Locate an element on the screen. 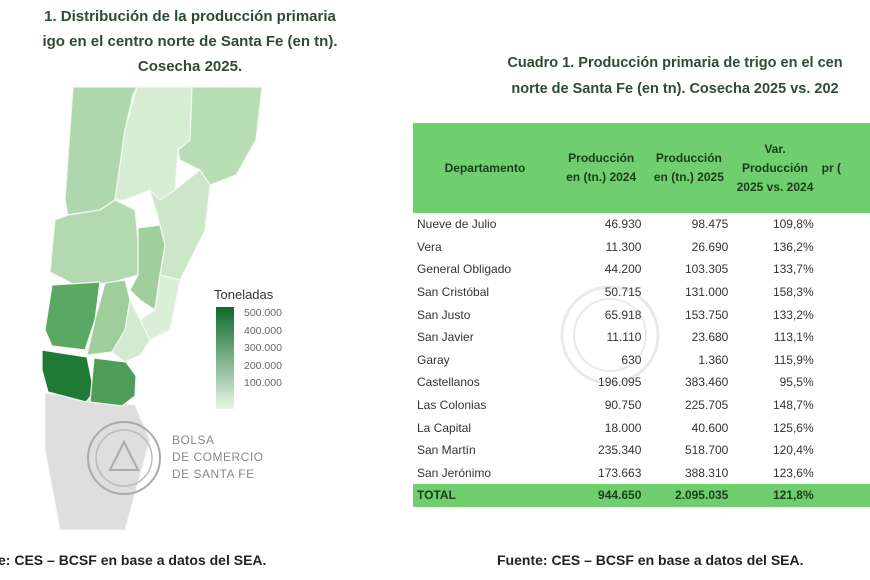 The height and width of the screenshot is (580, 870). legend-color-ramp is located at coordinates (225, 358).